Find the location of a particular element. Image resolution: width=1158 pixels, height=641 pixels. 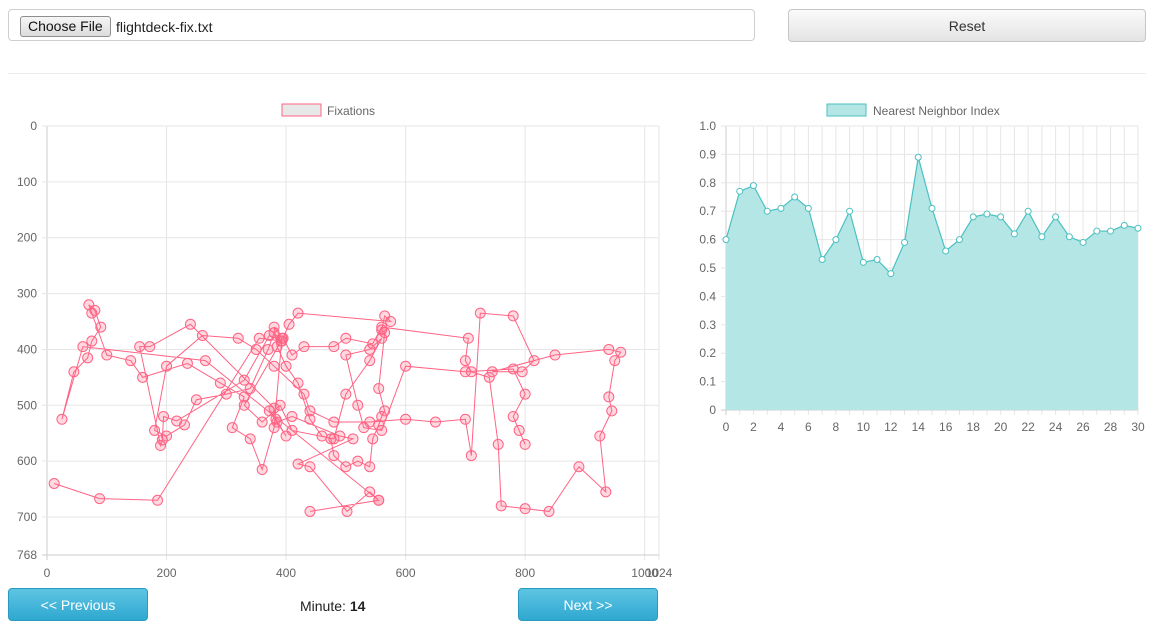

previous-button: << Previous is located at coordinates (78, 604).